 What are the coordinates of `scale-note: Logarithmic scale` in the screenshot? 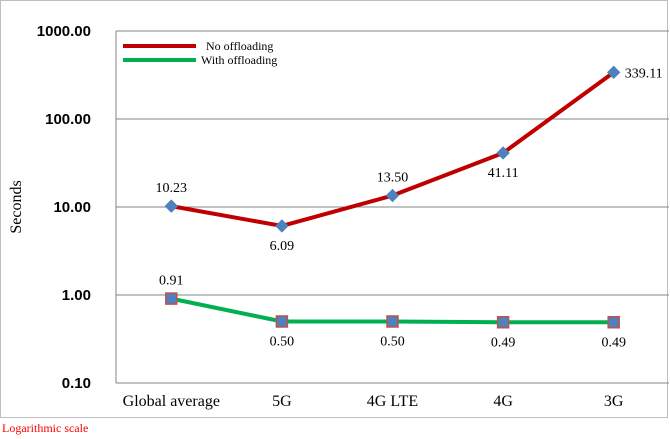 It's located at (45, 428).